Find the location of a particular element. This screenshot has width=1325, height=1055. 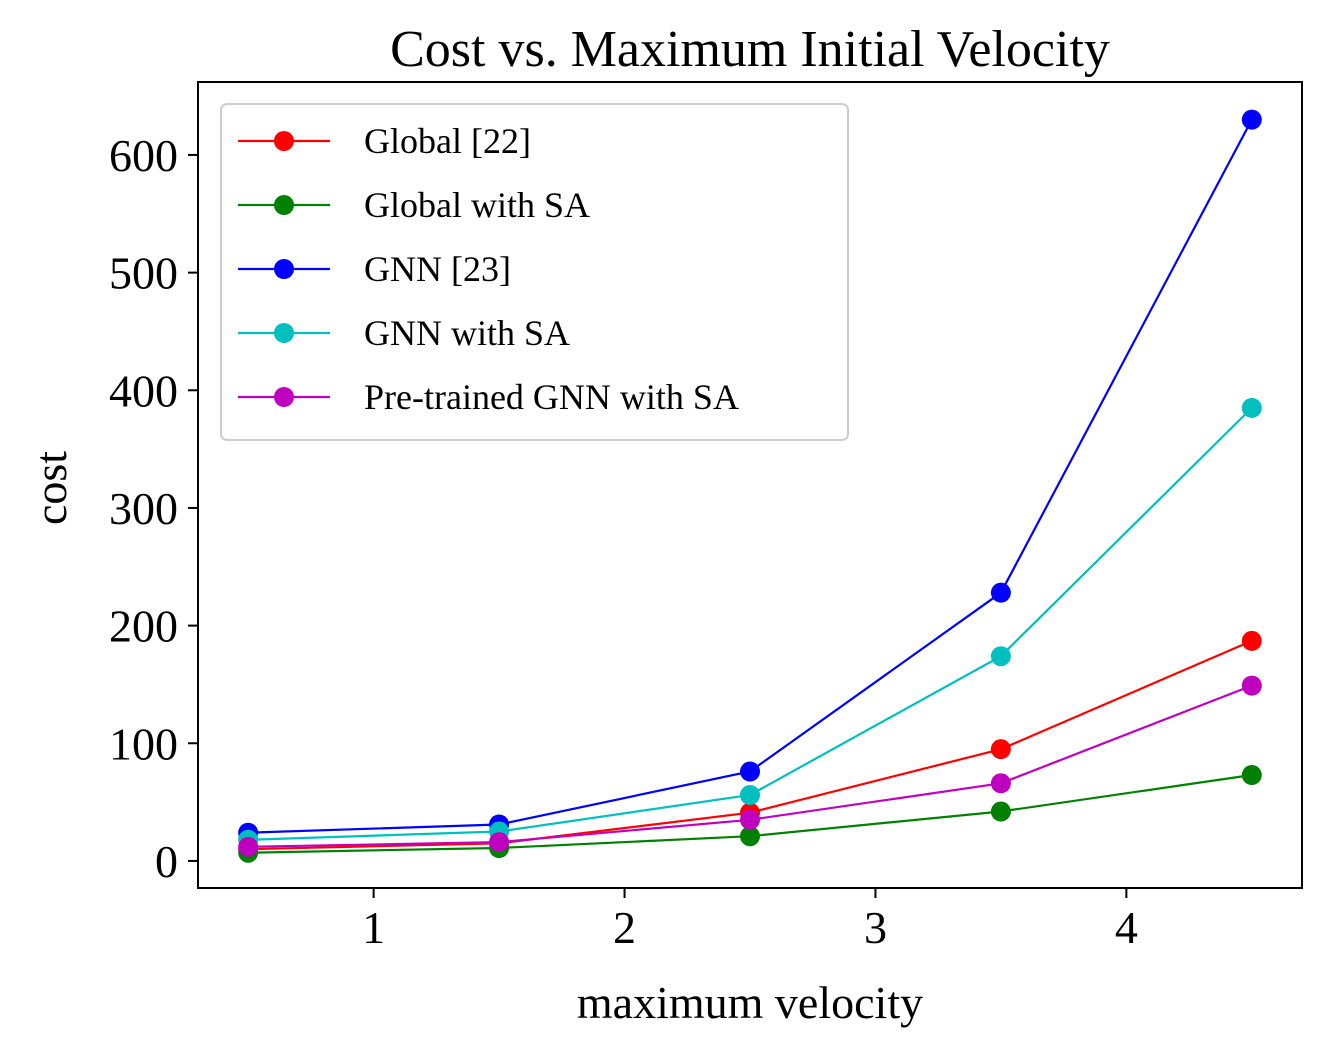

y-tick-label-5: 500 is located at coordinates (143, 273).